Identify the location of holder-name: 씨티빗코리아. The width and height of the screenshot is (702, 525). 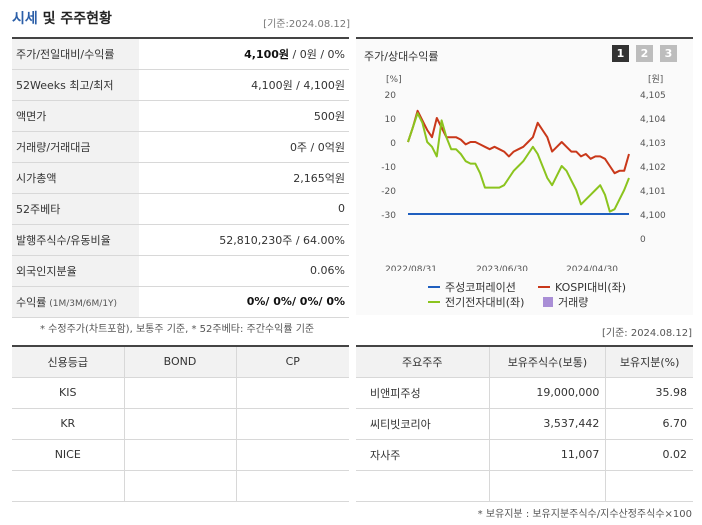
(423, 424).